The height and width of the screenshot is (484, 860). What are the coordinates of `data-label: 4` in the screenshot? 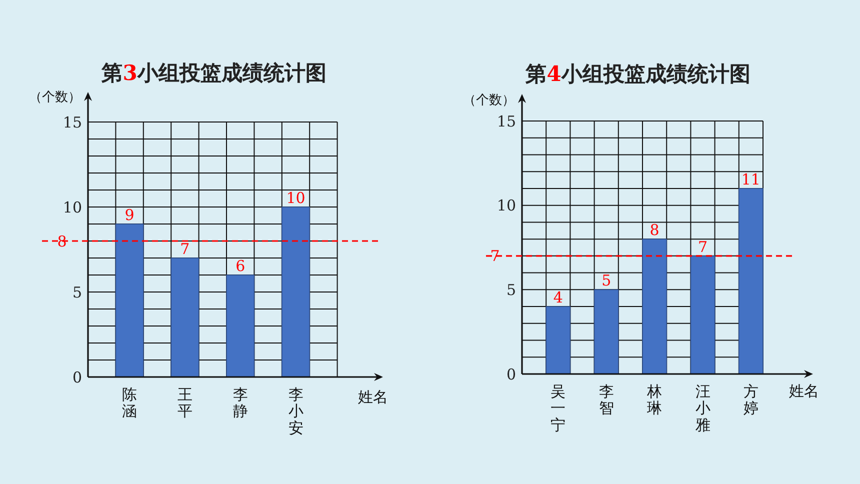 It's located at (558, 297).